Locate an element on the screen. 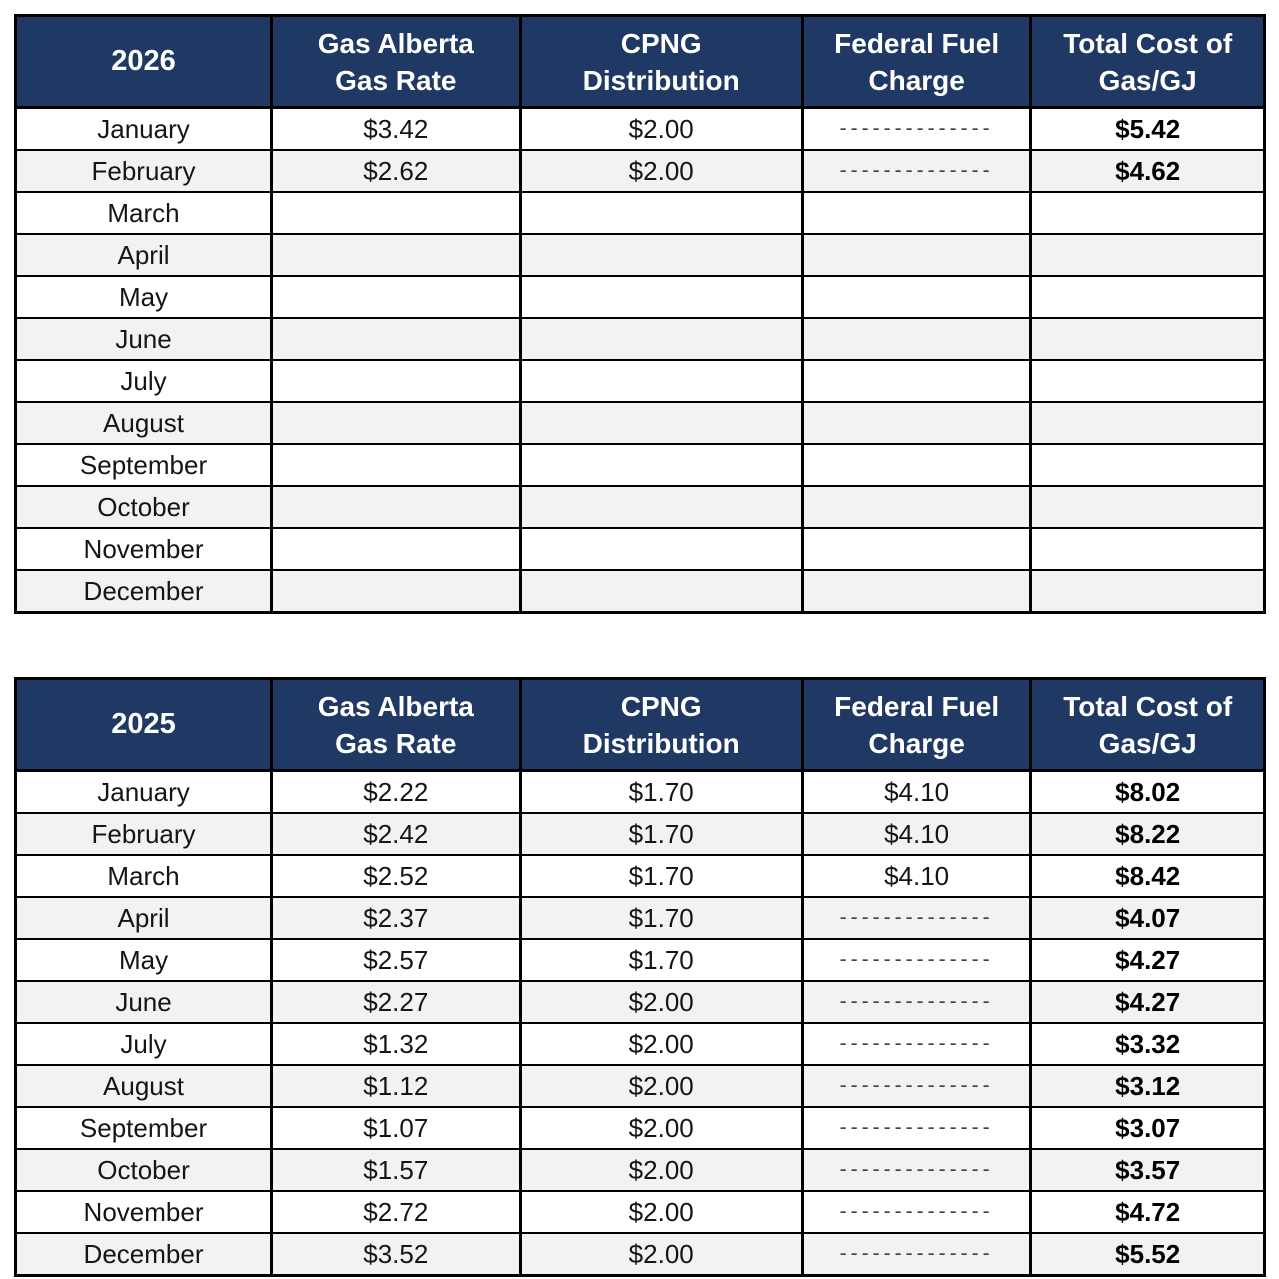 This screenshot has width=1279, height=1279. table-row: August is located at coordinates (639, 423).